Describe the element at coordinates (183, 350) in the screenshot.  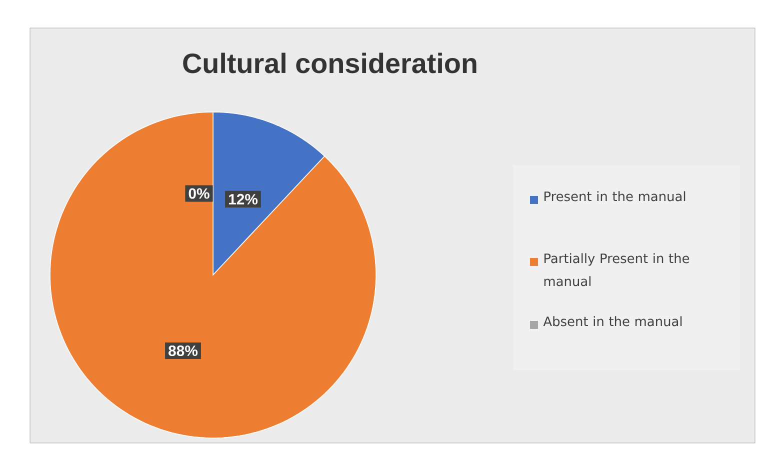
I see `data-label: 88%` at that location.